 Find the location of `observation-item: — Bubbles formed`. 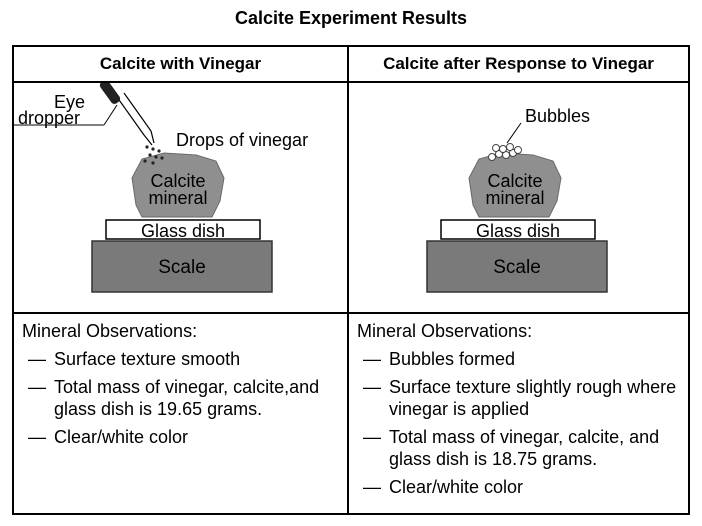

observation-item: — Bubbles formed is located at coordinates (521, 359).